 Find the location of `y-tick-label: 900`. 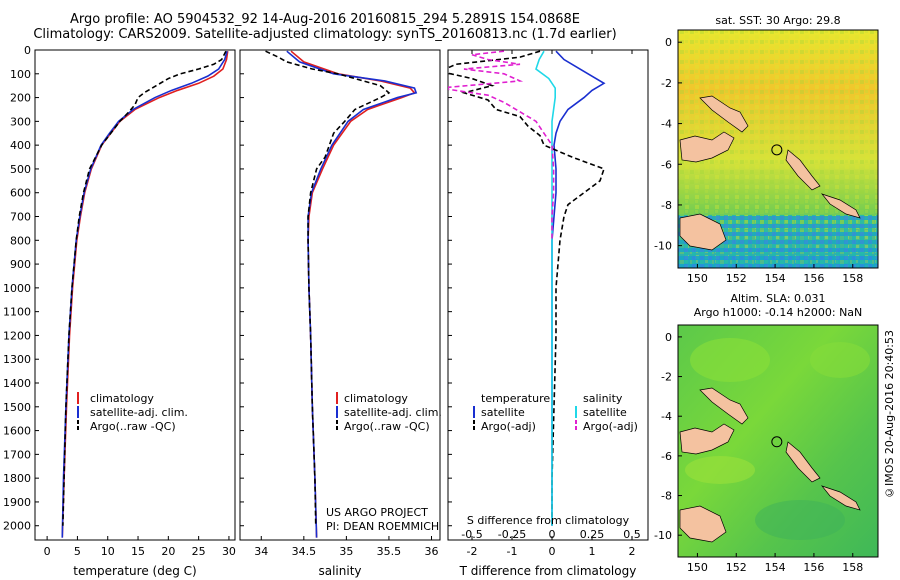

y-tick-label: 900 is located at coordinates (20, 264).